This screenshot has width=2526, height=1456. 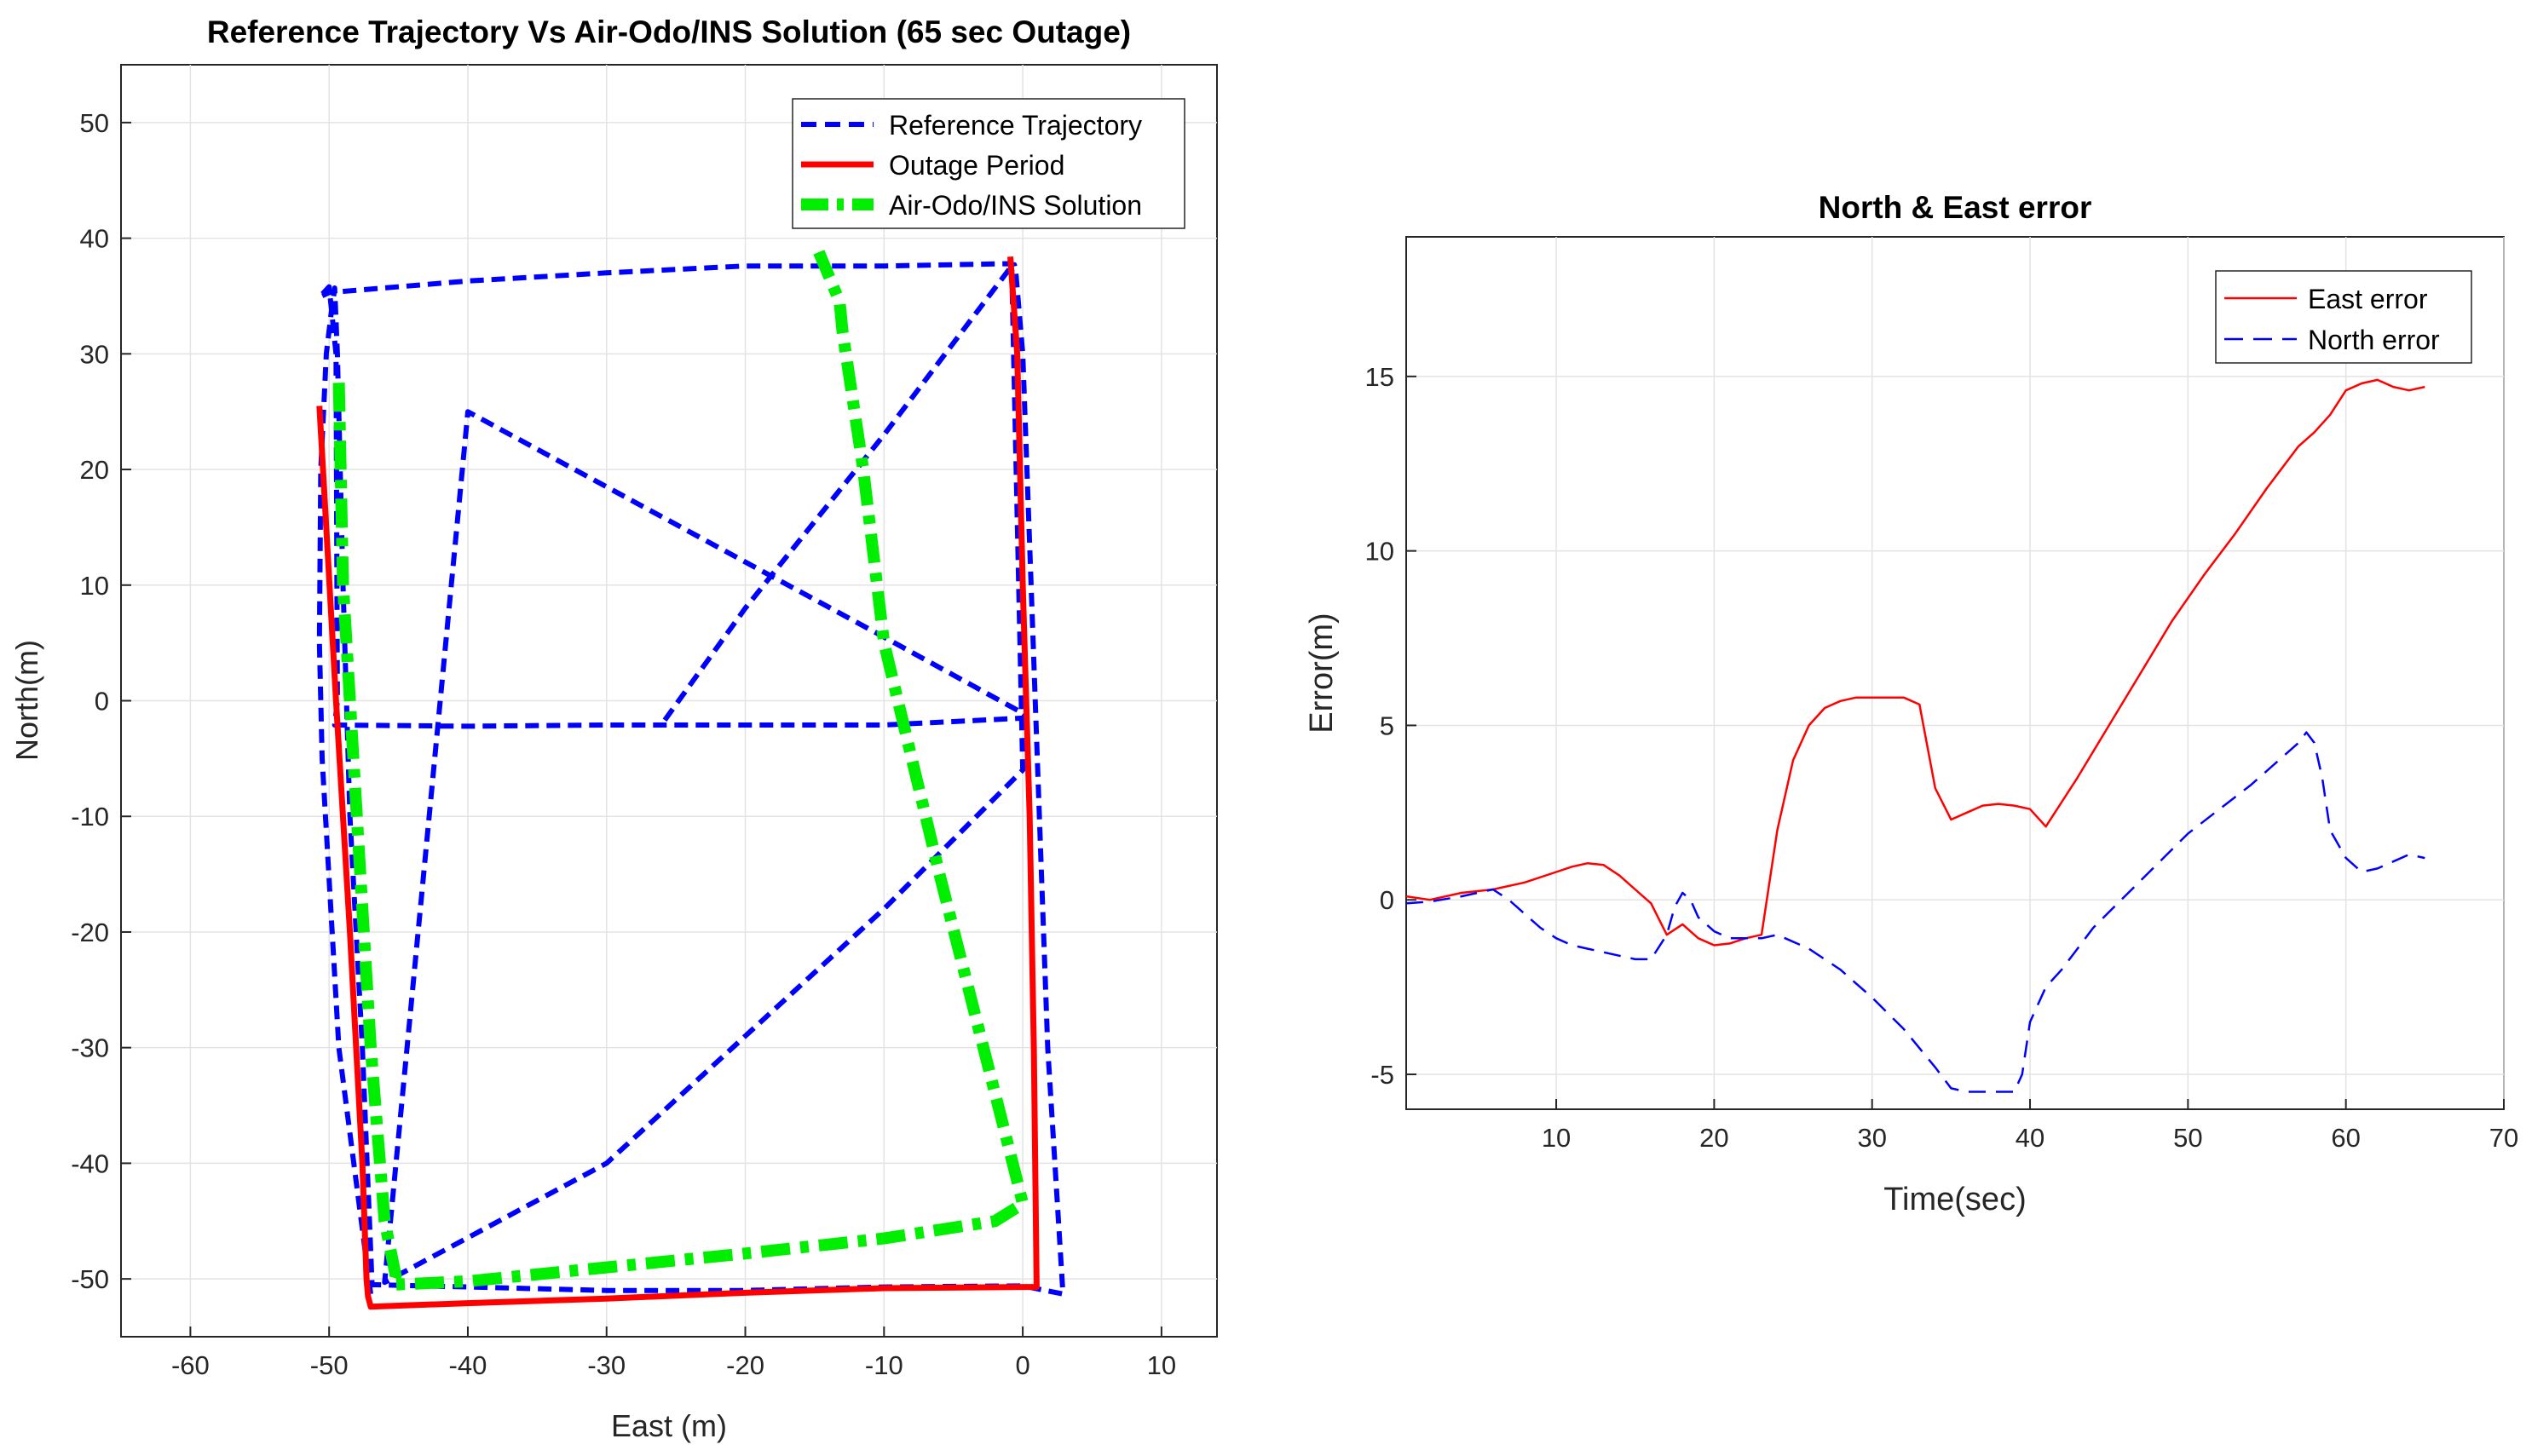 What do you see at coordinates (2503, 1138) in the screenshot?
I see `right-x-tick-label: 70` at bounding box center [2503, 1138].